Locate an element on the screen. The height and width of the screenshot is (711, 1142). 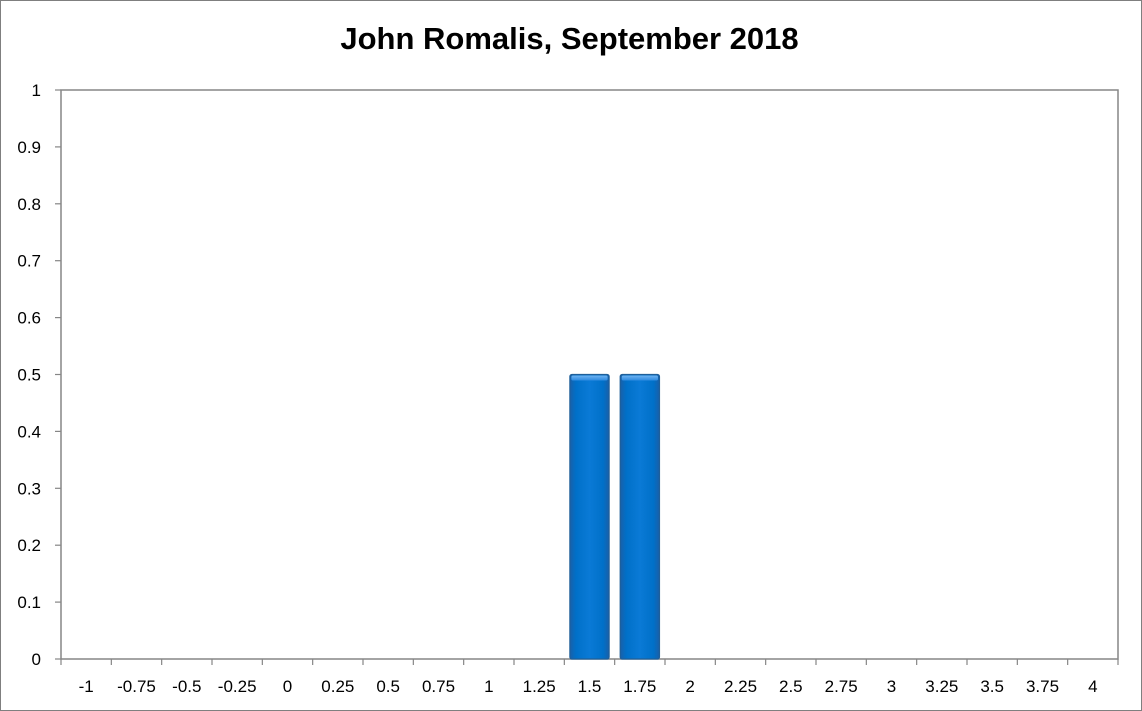
y-tick-label: 0.2 is located at coordinates (29, 545).